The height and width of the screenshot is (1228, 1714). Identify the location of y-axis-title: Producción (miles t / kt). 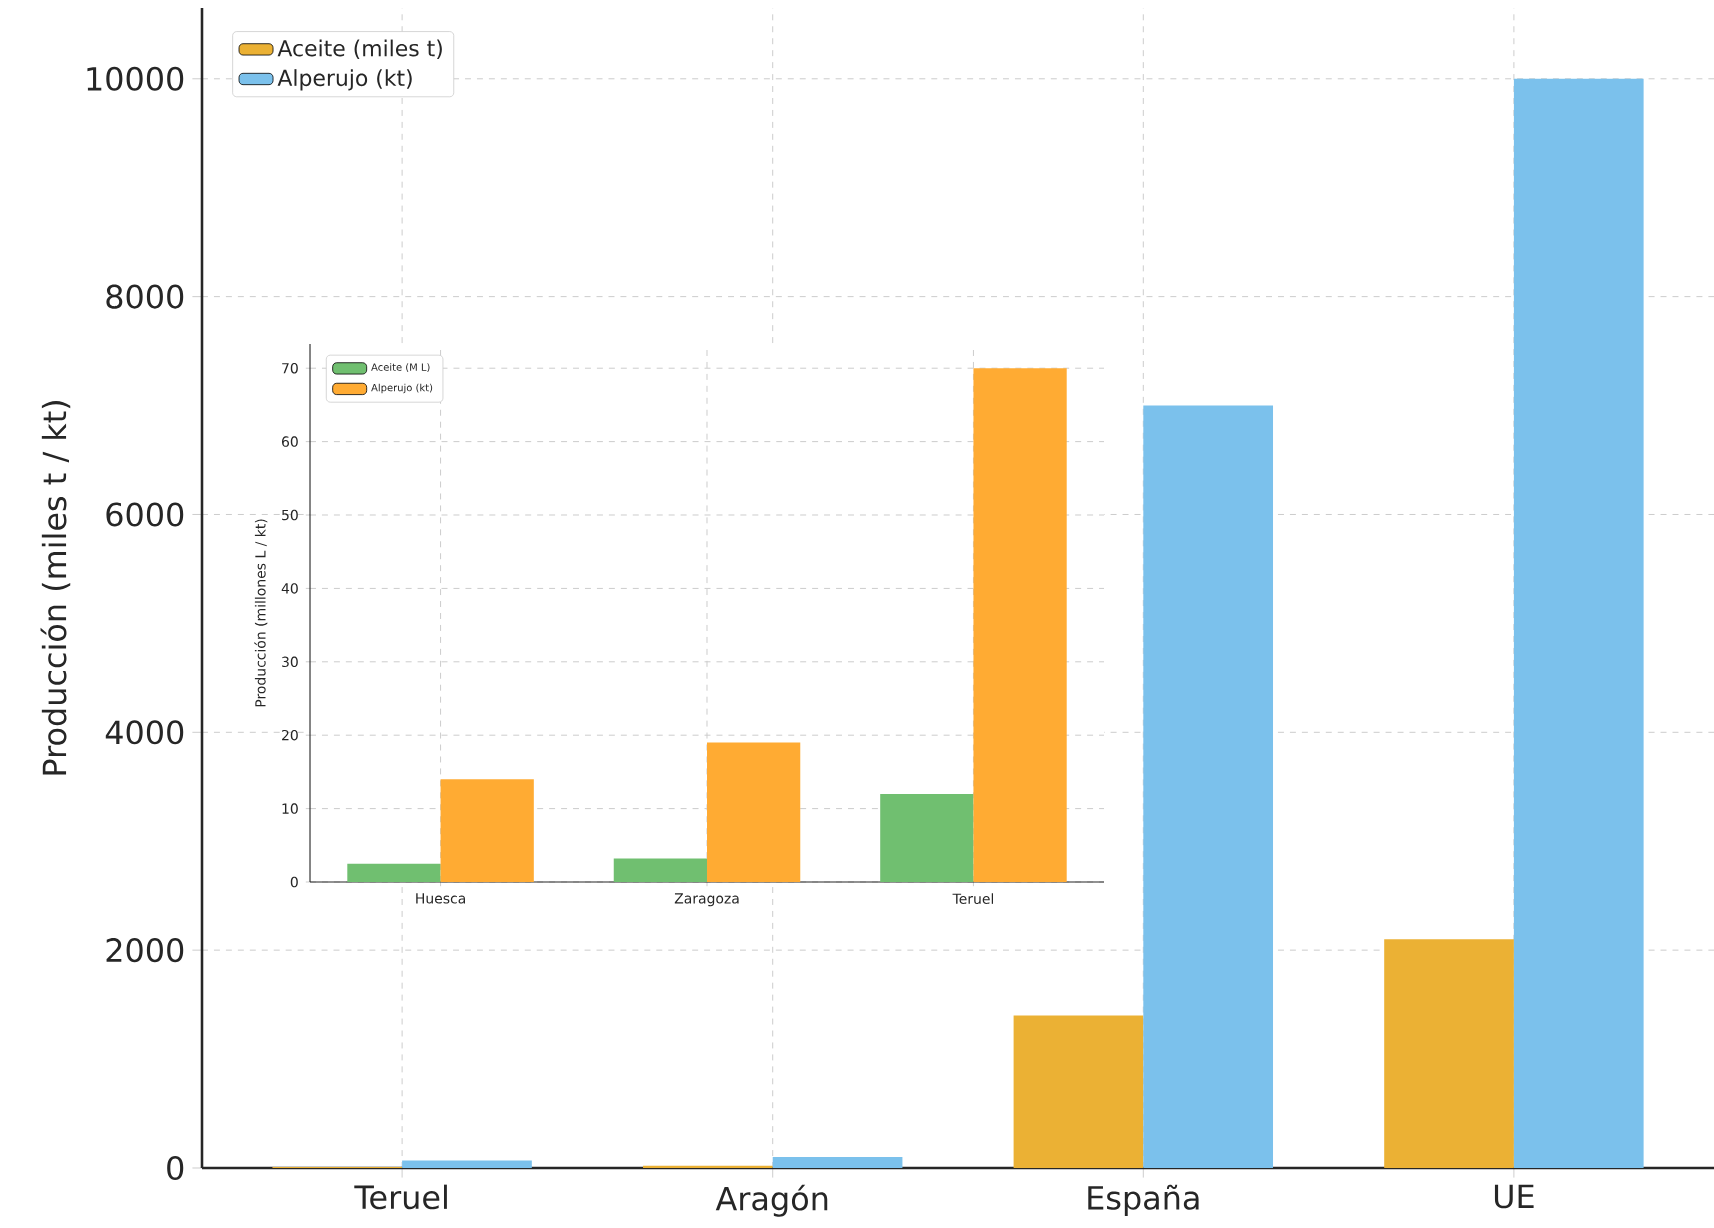
(55, 588).